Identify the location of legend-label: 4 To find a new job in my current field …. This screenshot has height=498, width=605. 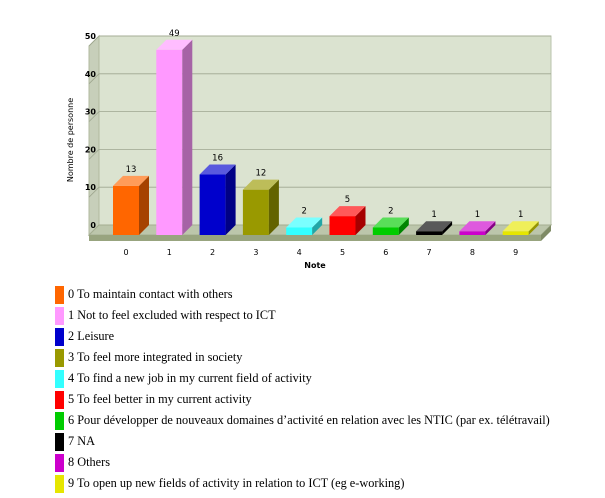
(190, 378).